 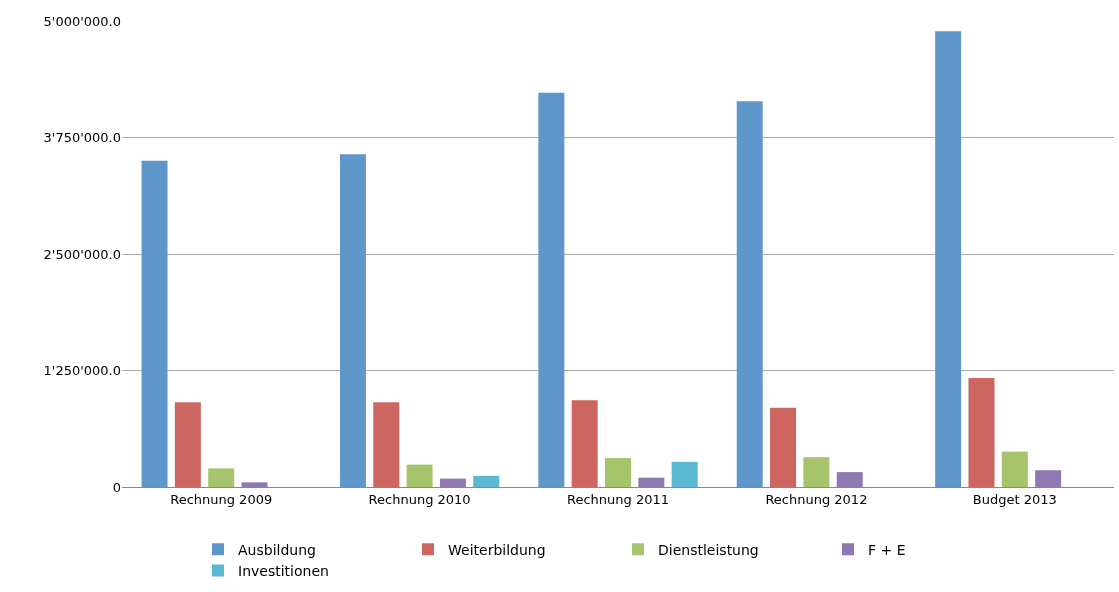 I want to click on legend-label: Ausbildung, so click(x=277, y=549).